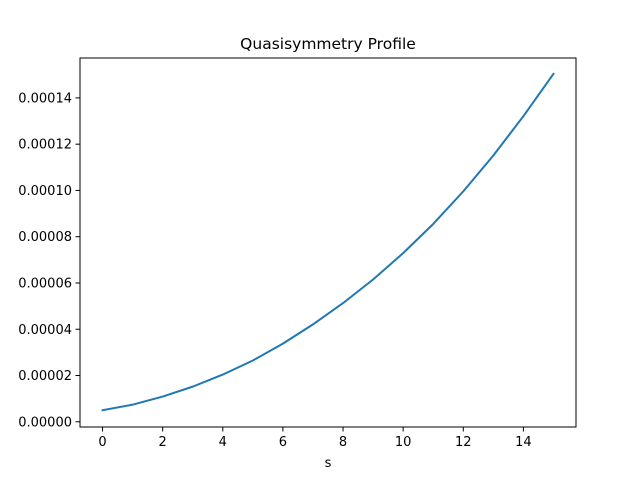 This screenshot has height=480, width=640. What do you see at coordinates (45, 145) in the screenshot?
I see `y-tick-label: 0.00012` at bounding box center [45, 145].